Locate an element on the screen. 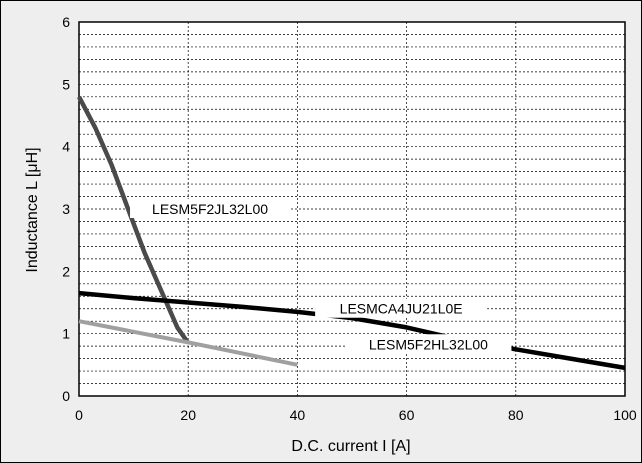  y-tick-label: 1 is located at coordinates (66, 334).